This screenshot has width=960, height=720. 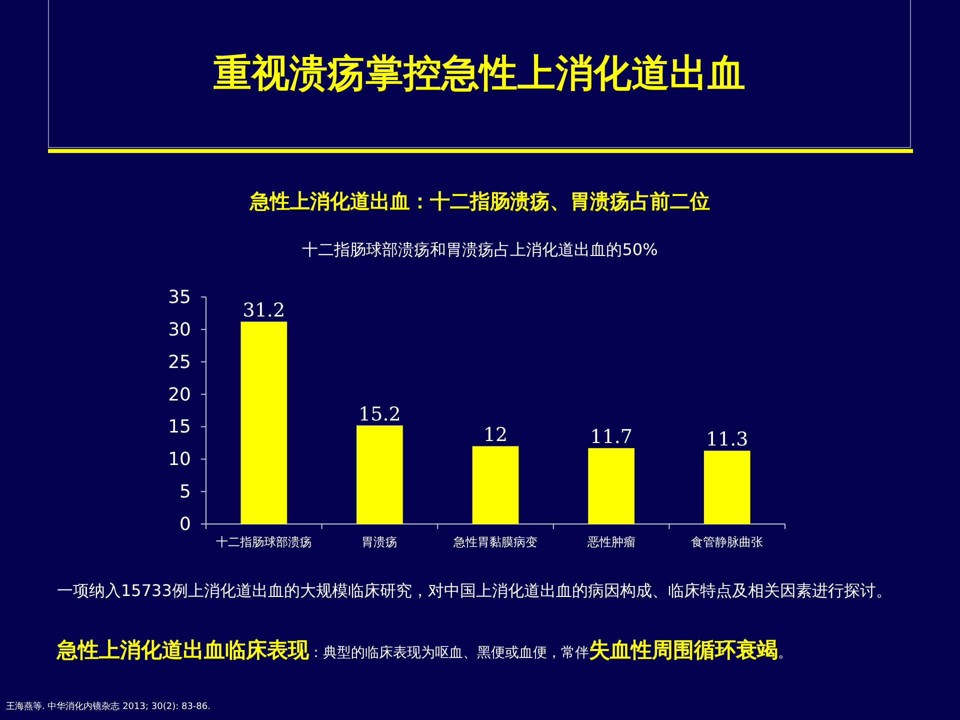 I want to click on y-tick-label: 30, so click(x=179, y=329).